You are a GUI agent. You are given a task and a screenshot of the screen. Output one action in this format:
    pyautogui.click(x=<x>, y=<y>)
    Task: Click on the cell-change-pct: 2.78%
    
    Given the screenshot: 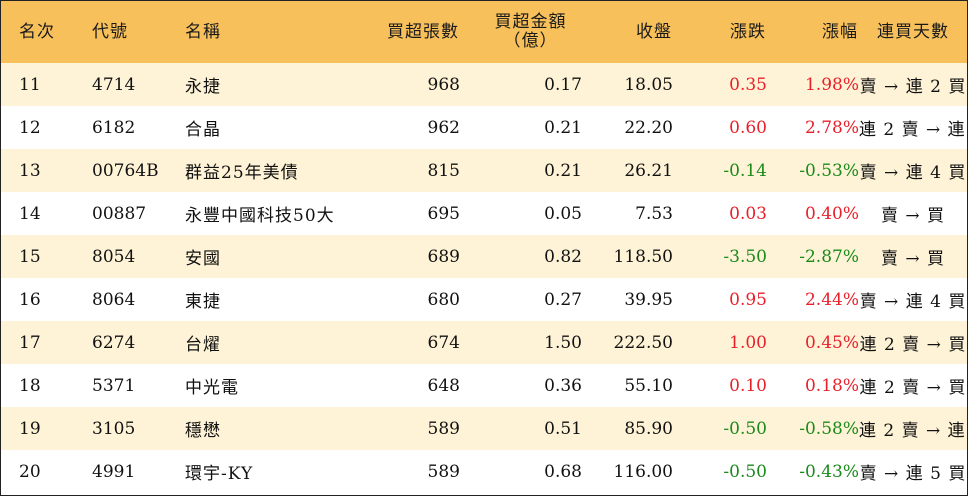 What is the action you would take?
    pyautogui.click(x=831, y=127)
    